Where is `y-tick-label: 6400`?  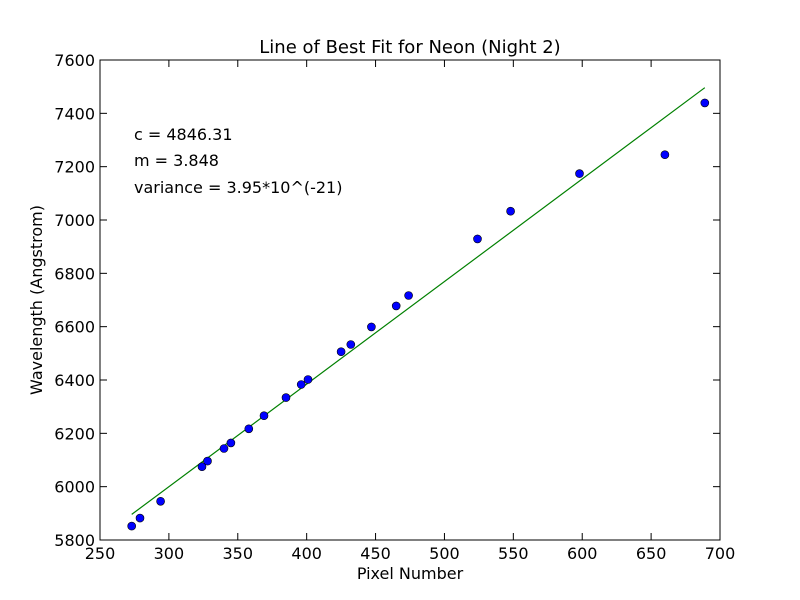
y-tick-label: 6400 is located at coordinates (74, 380).